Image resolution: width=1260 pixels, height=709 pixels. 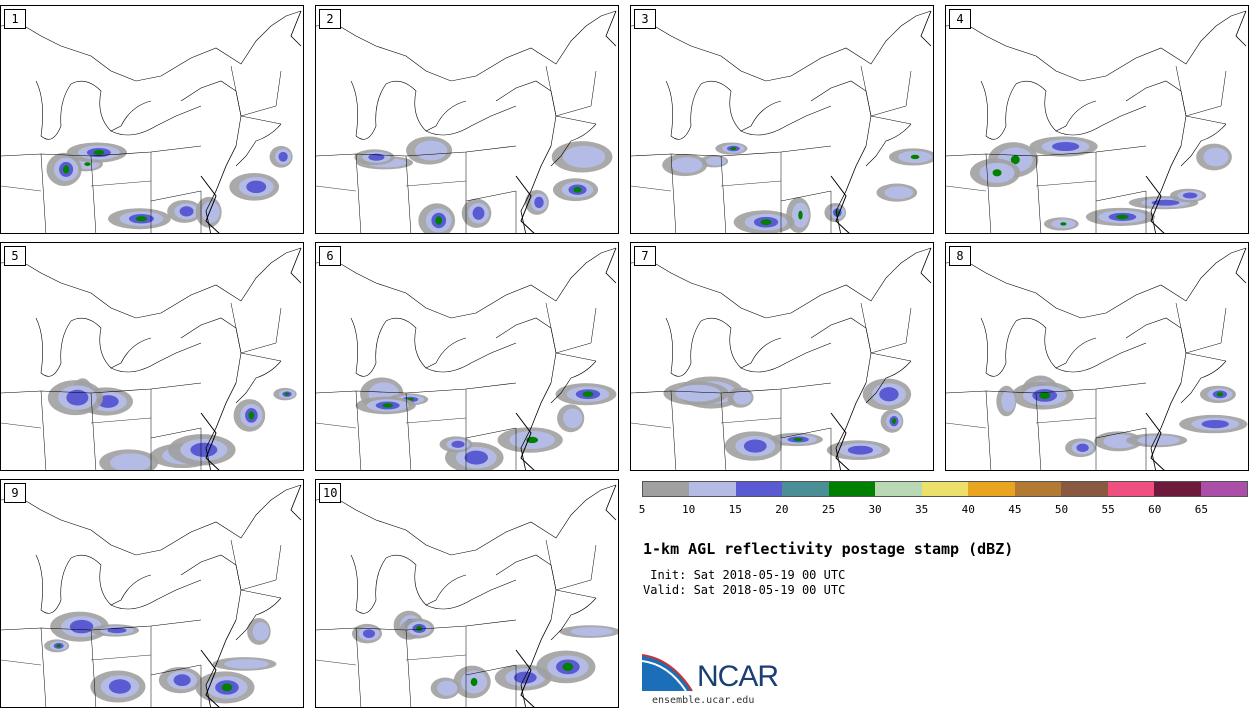 I want to click on ensemble-member-panel: 3, so click(x=782, y=119).